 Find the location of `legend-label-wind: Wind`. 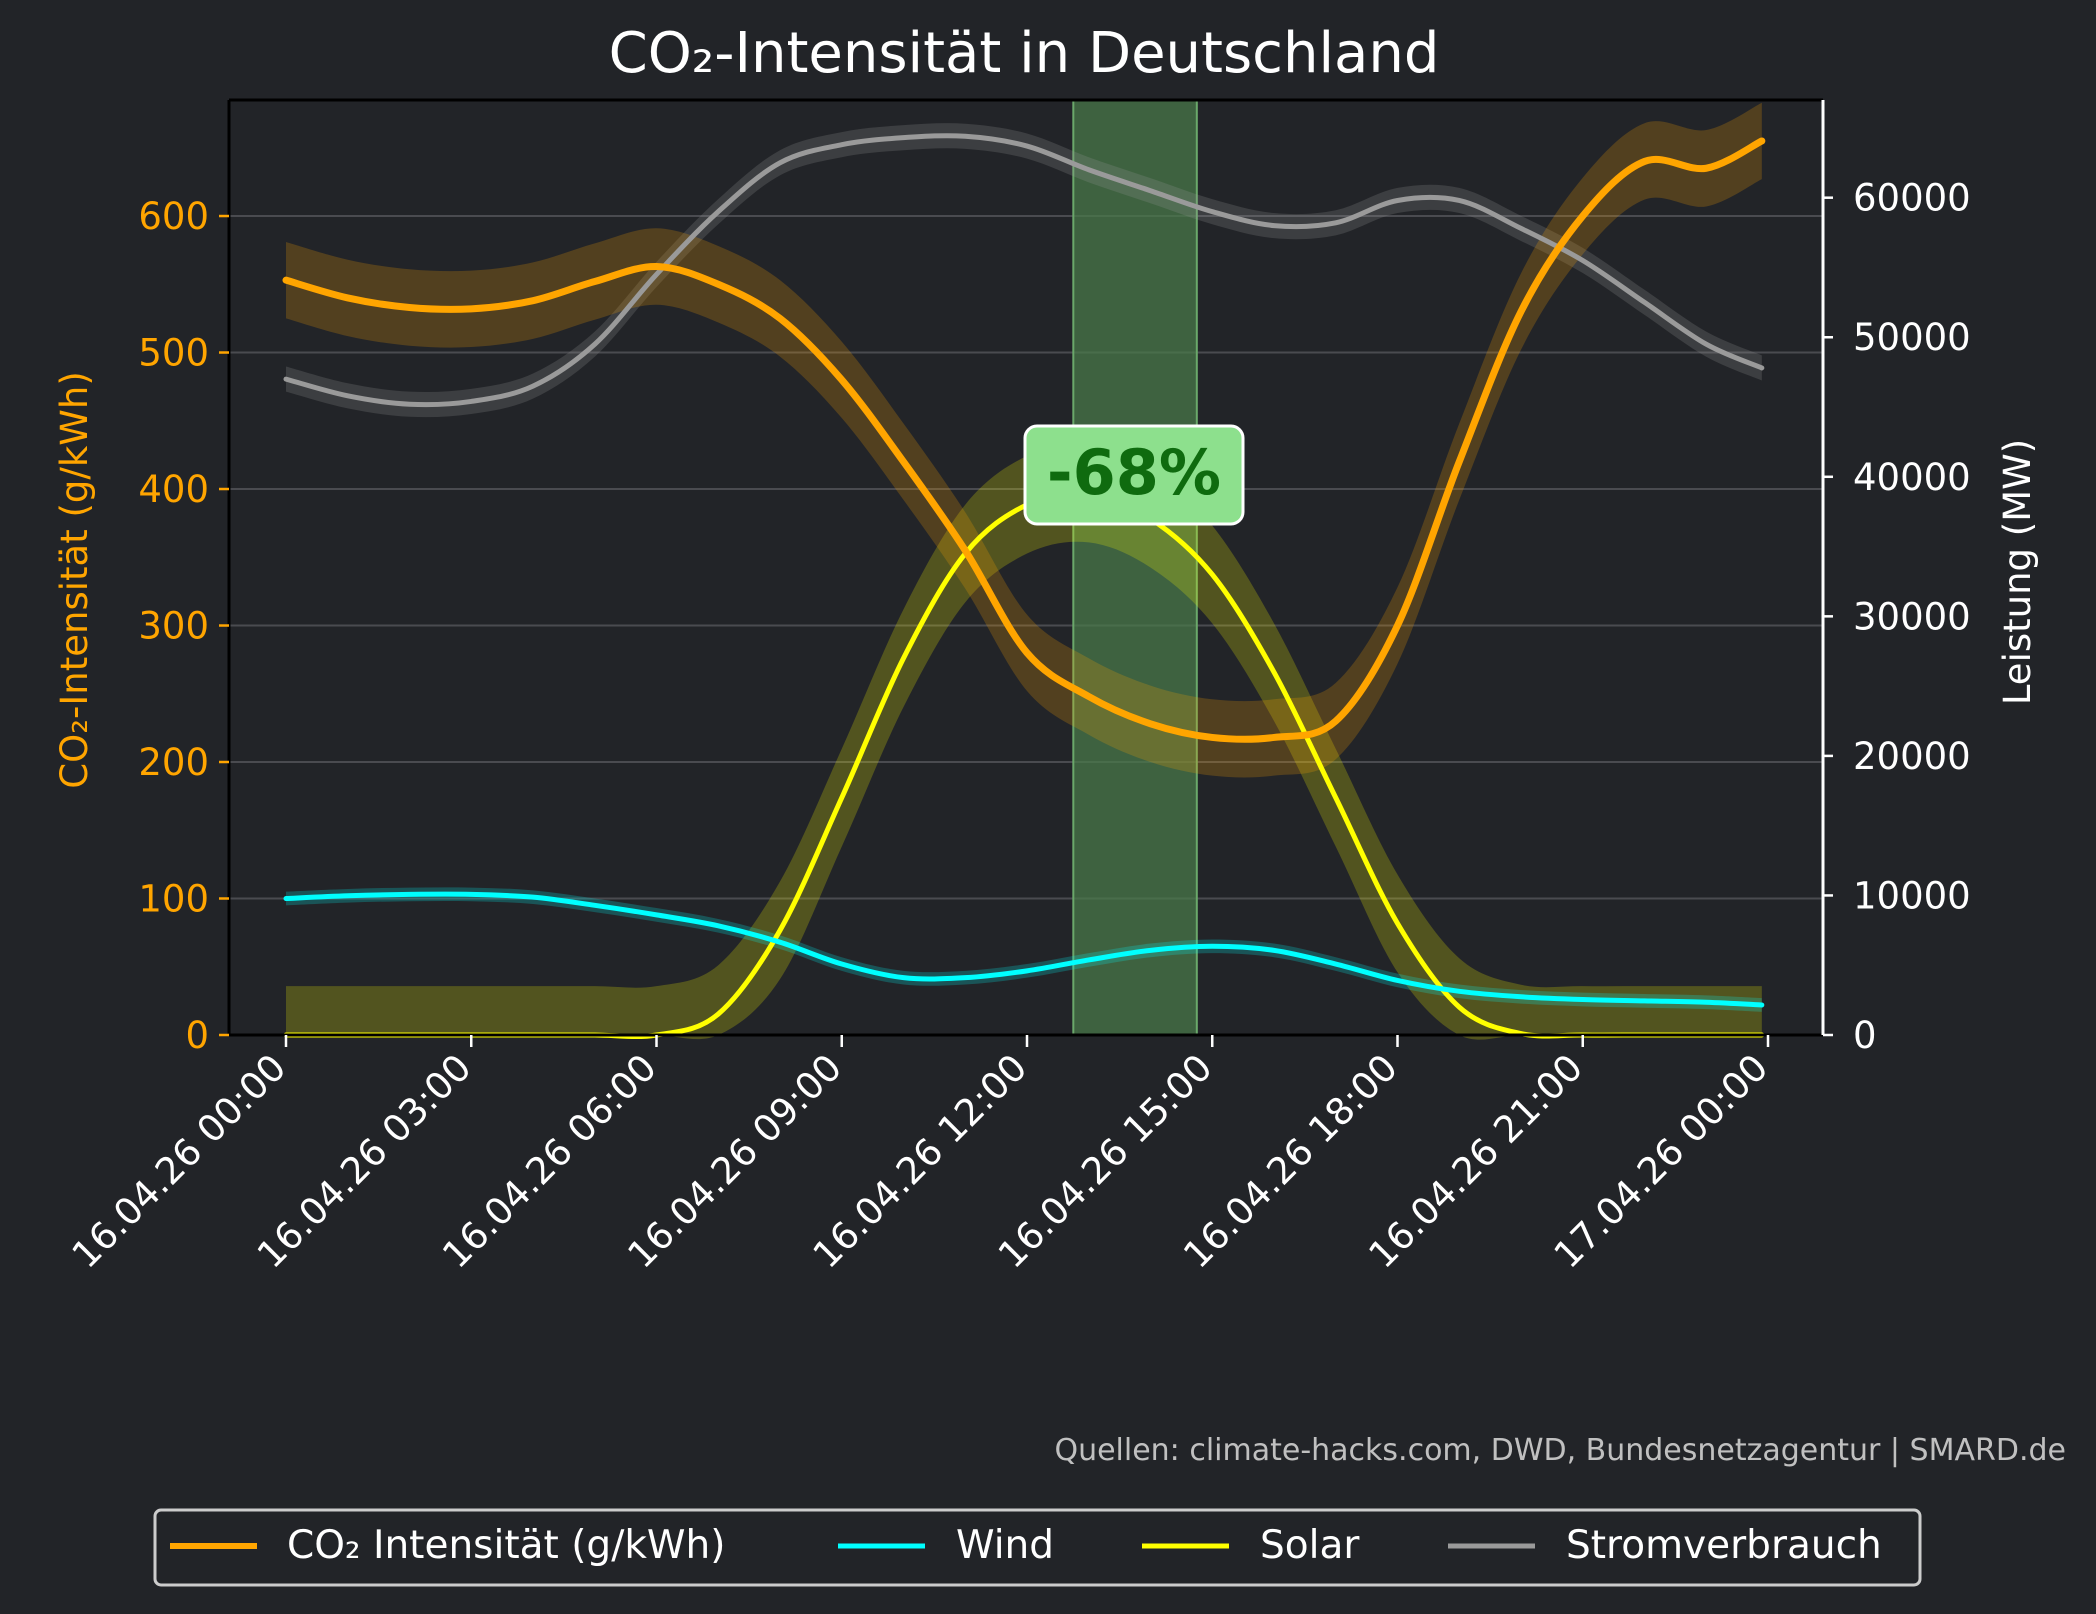

legend-label-wind: Wind is located at coordinates (1005, 1545).